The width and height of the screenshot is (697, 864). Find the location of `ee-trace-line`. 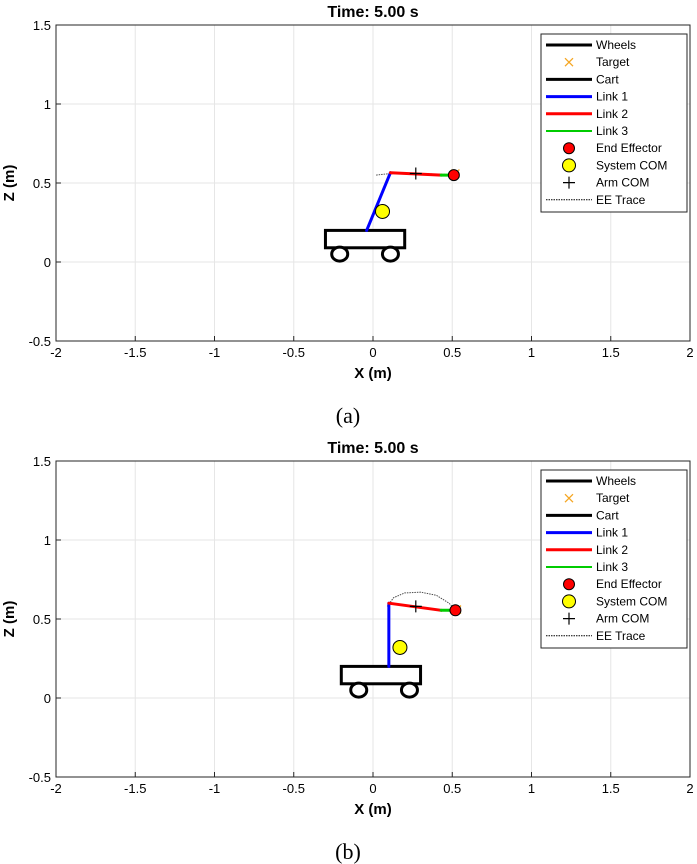

ee-trace-line is located at coordinates (421, 601).